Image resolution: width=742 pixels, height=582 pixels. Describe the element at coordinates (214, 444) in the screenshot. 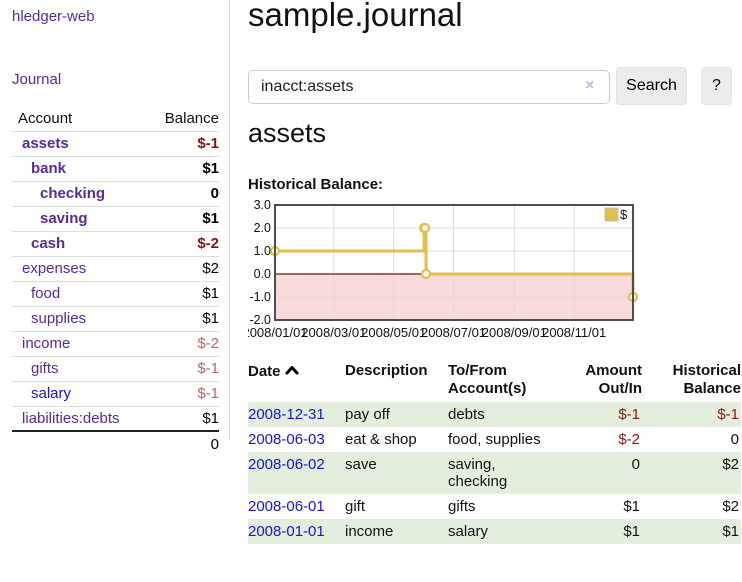

I see `accounts-total-balance: 0` at that location.